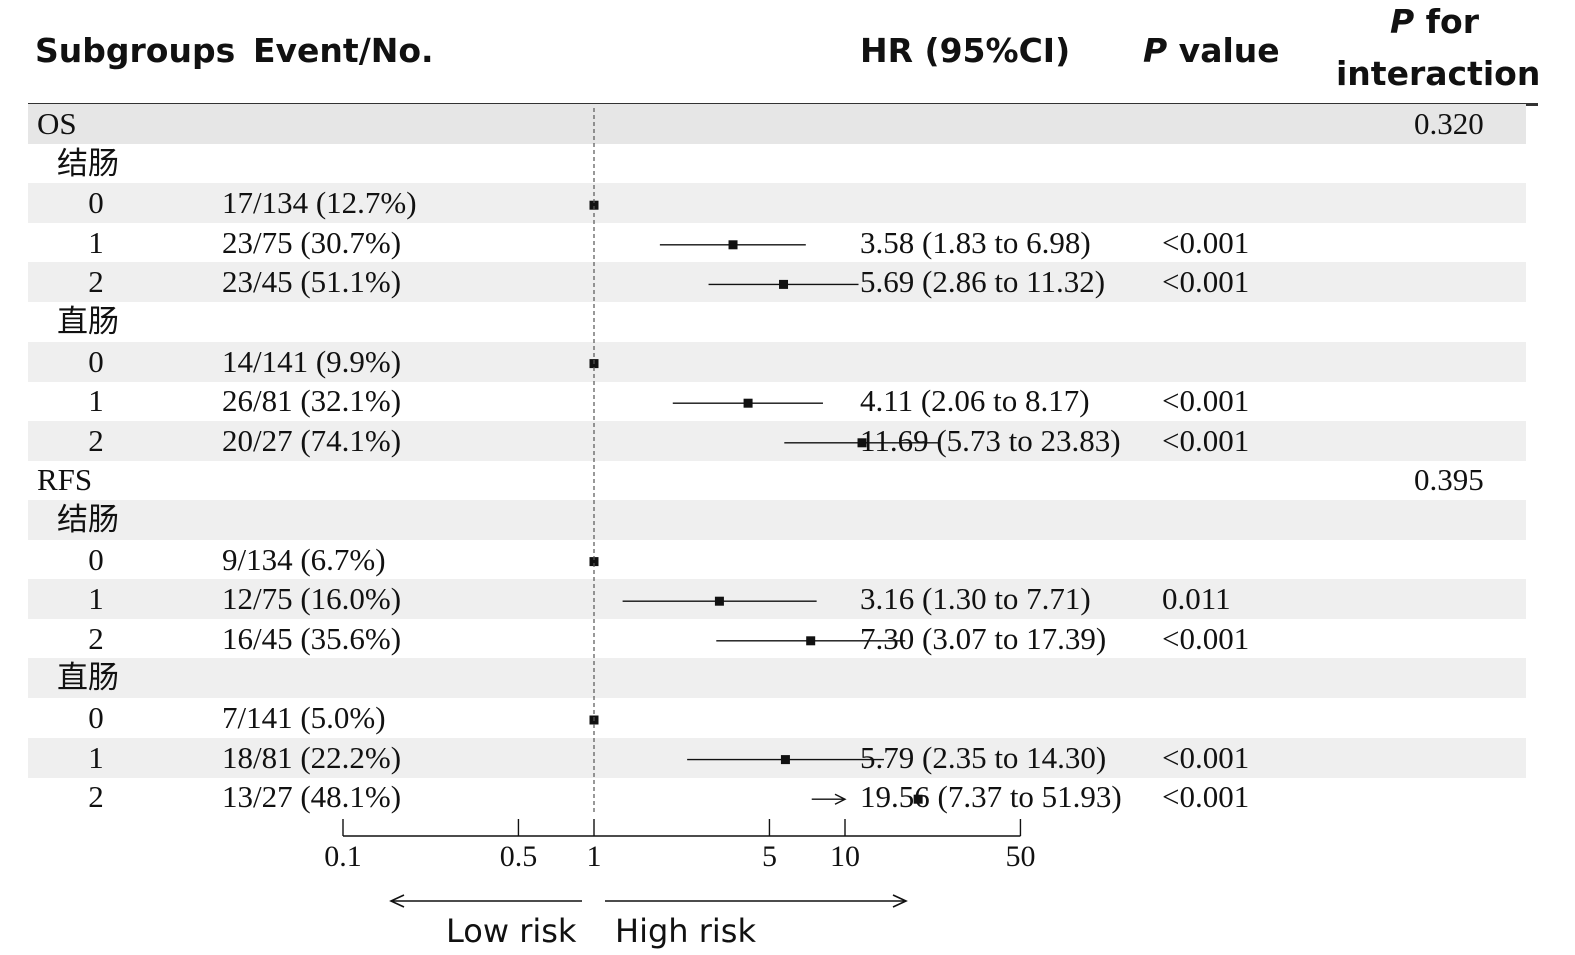 The width and height of the screenshot is (1575, 955). What do you see at coordinates (1449, 123) in the screenshot?
I see `interaction-p-value: 0.320` at bounding box center [1449, 123].